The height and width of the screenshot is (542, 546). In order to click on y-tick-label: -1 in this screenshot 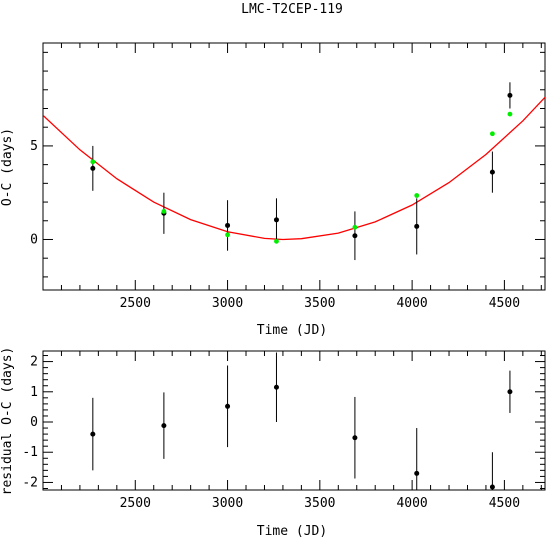, I will do `click(30, 452)`.